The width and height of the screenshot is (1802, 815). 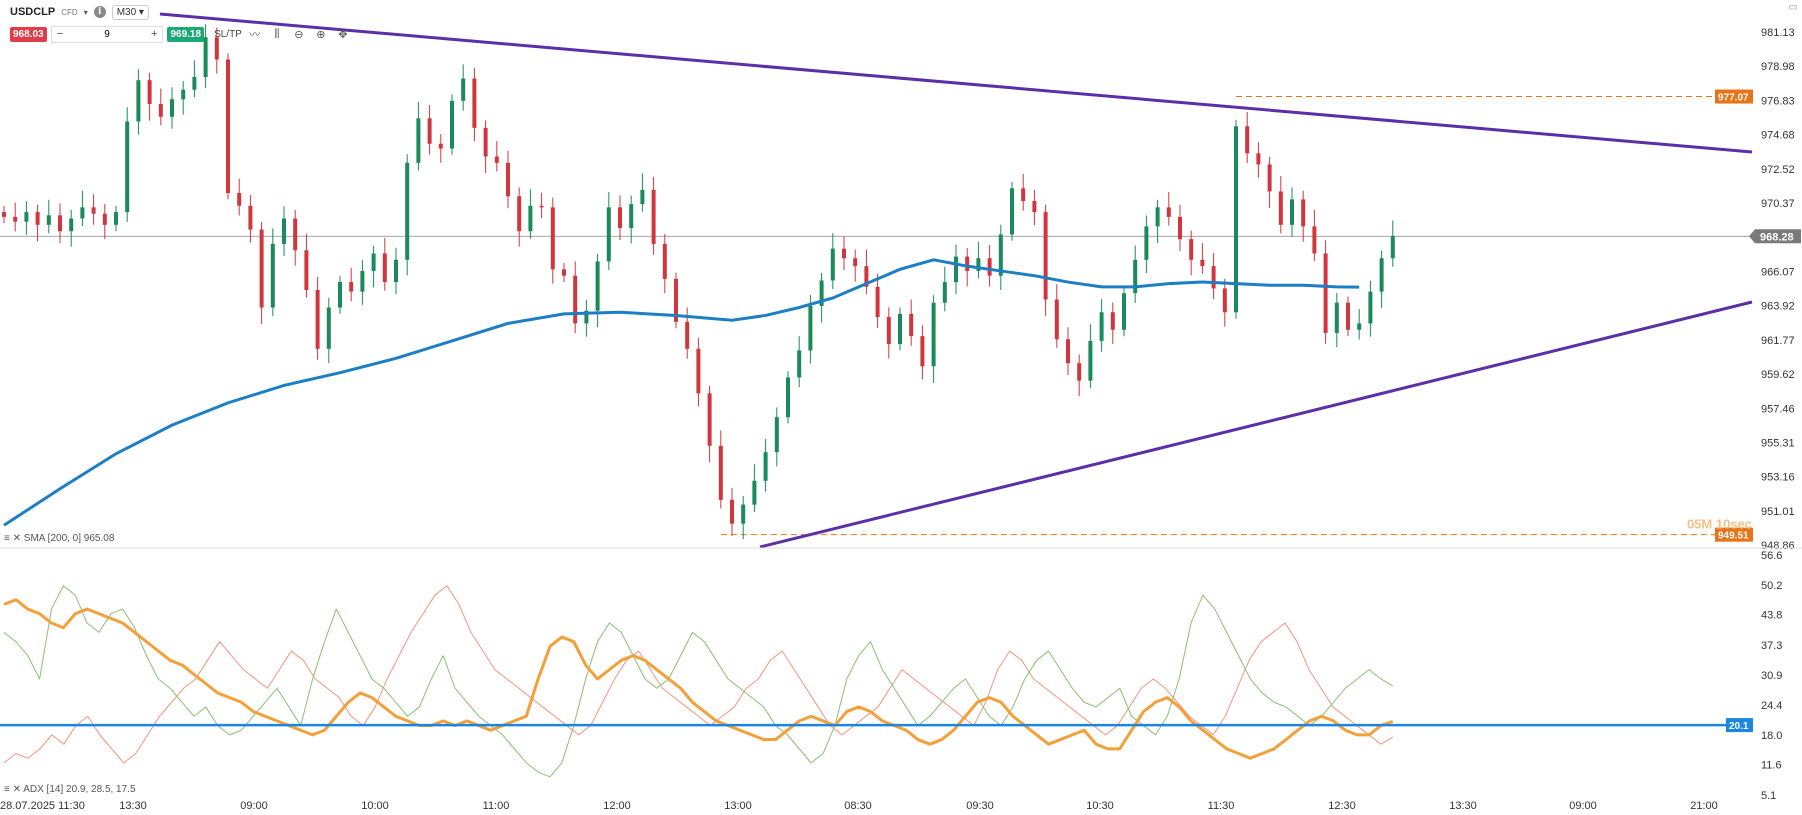 I want to click on qty-plus-button: +, so click(x=154, y=34).